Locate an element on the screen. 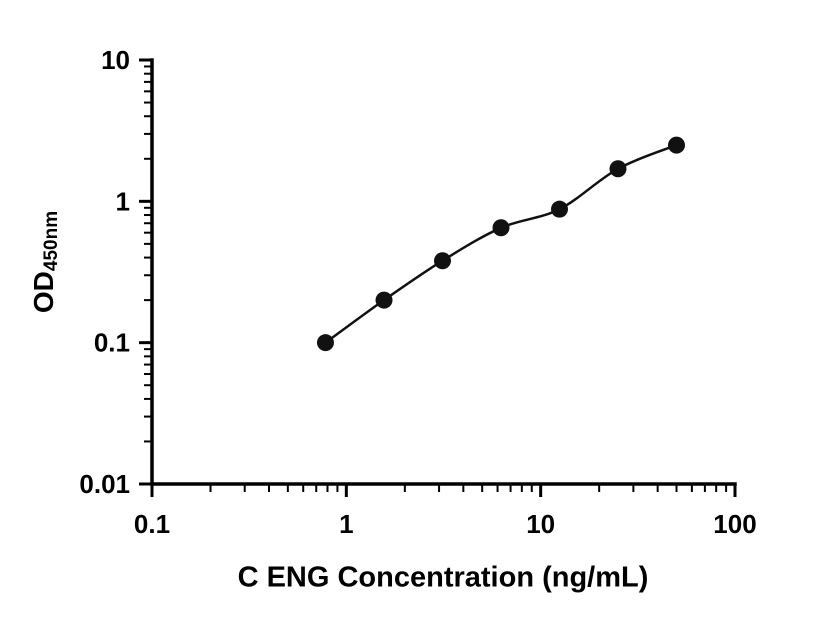  y-axis-label: OD450nm is located at coordinates (45, 262).